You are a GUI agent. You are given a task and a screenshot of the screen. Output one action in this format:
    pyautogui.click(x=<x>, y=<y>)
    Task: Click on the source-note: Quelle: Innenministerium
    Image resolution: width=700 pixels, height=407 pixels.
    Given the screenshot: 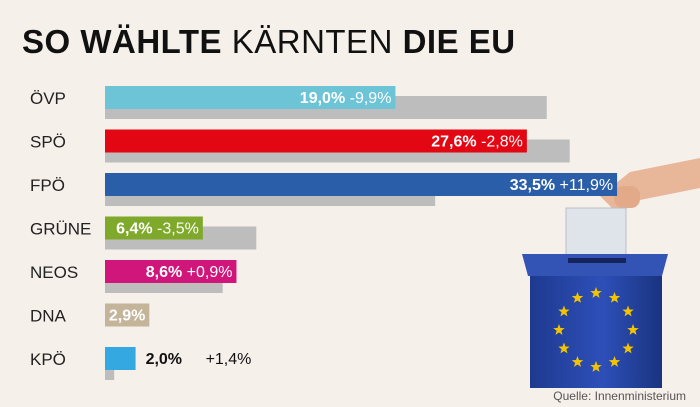 What is the action you would take?
    pyautogui.click(x=619, y=396)
    